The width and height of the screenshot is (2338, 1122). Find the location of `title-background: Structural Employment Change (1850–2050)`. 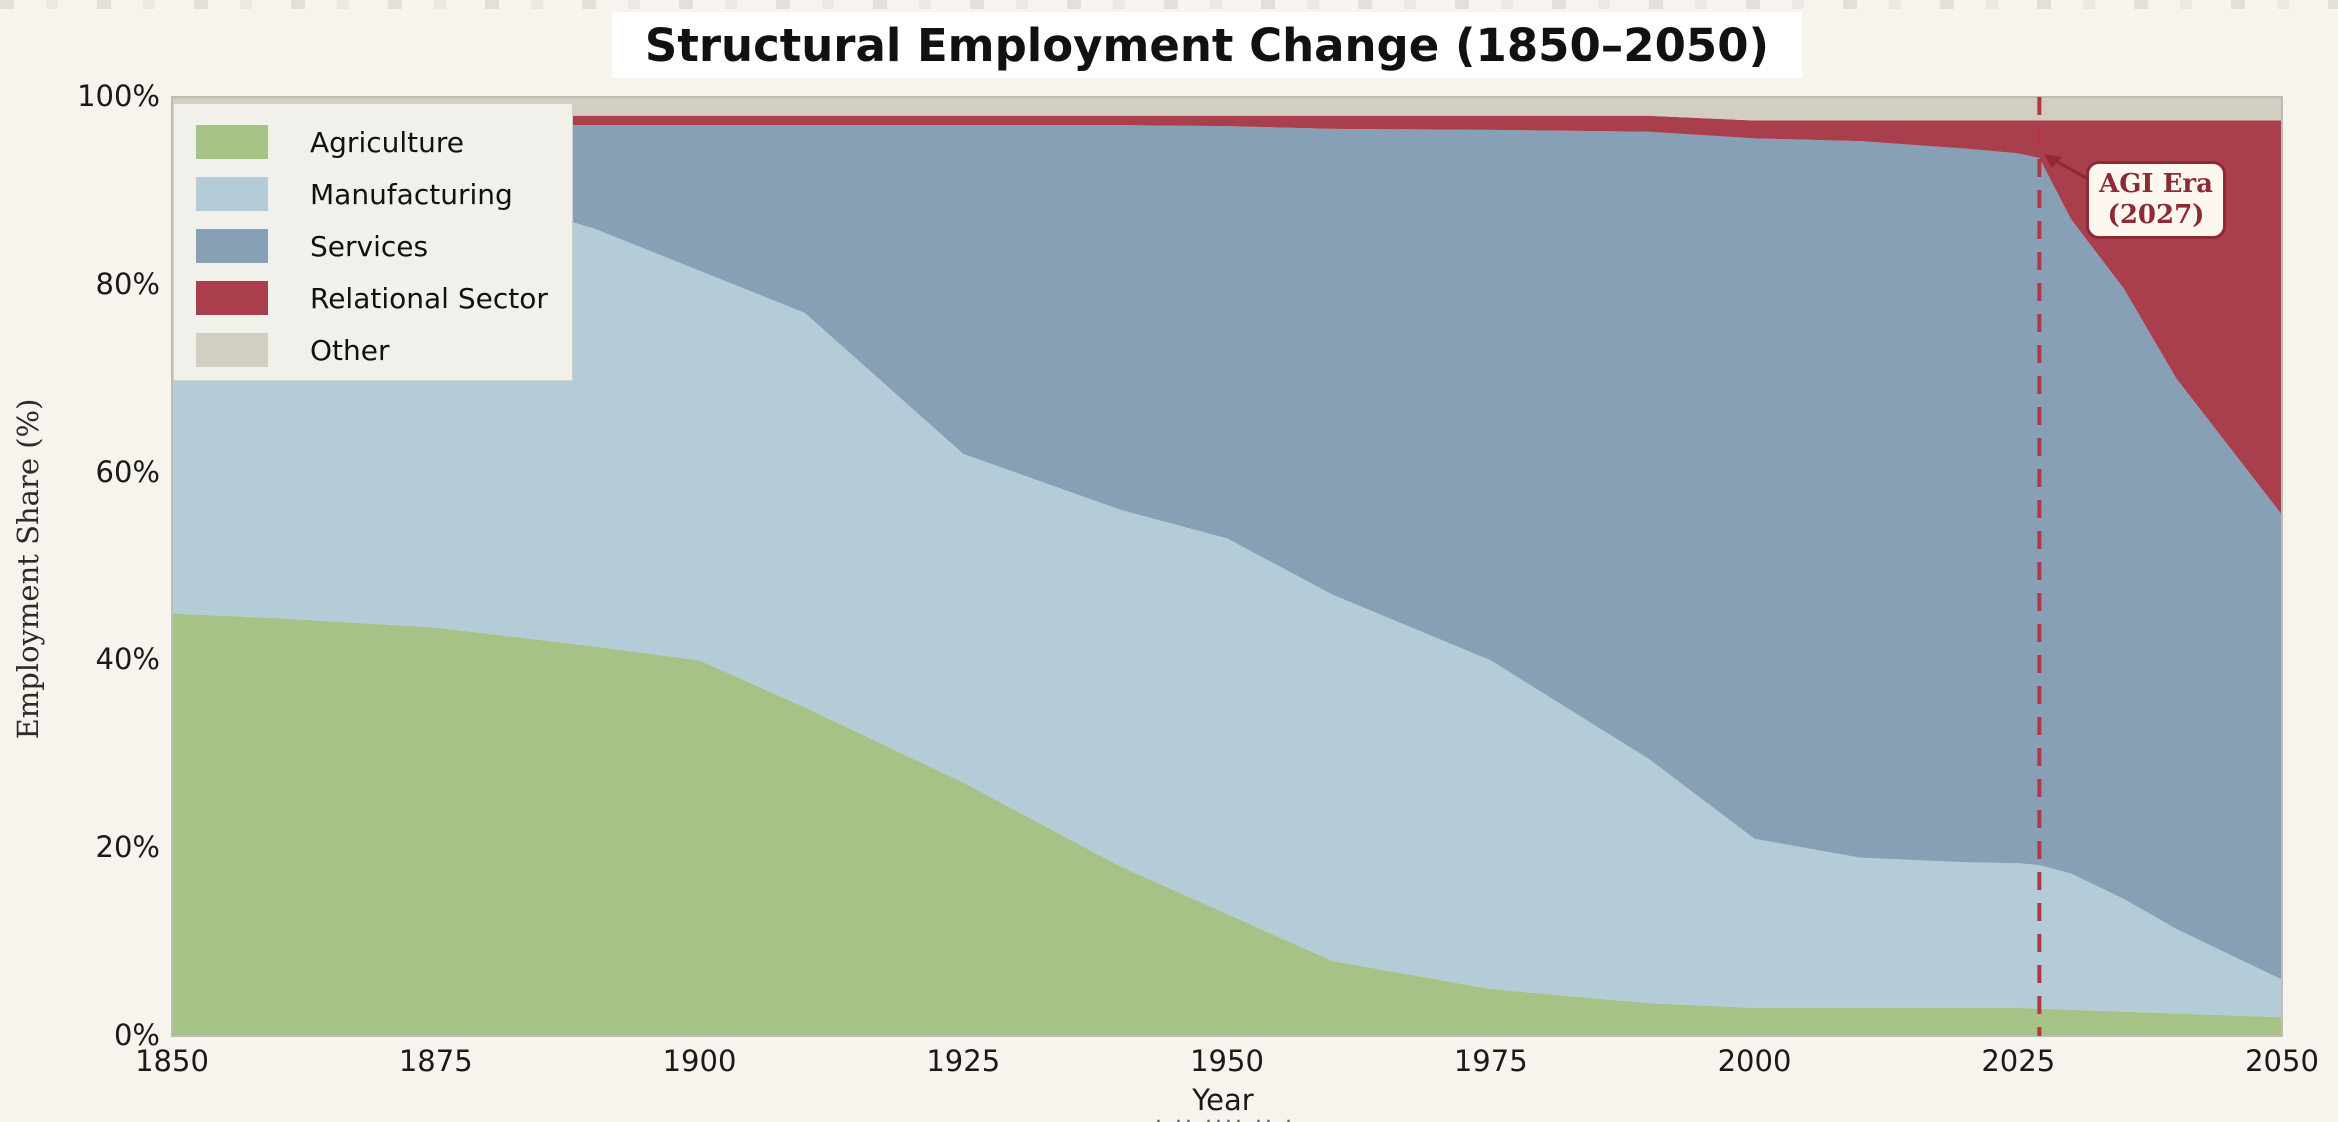

title-background: Structural Employment Change (1850–2050) is located at coordinates (1207, 45).